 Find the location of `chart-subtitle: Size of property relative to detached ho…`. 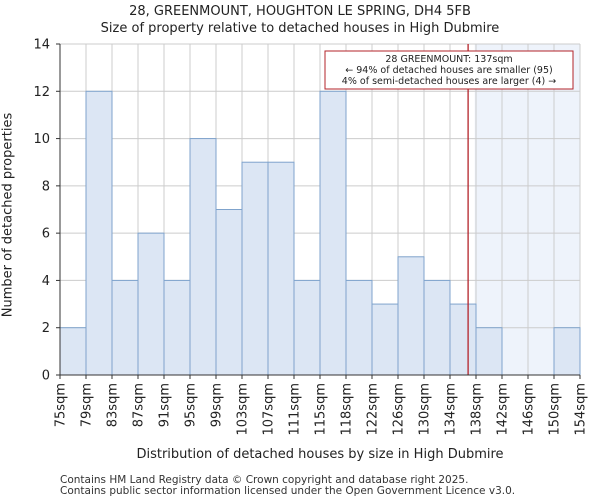

chart-subtitle: Size of property relative to detached ho… is located at coordinates (300, 28).